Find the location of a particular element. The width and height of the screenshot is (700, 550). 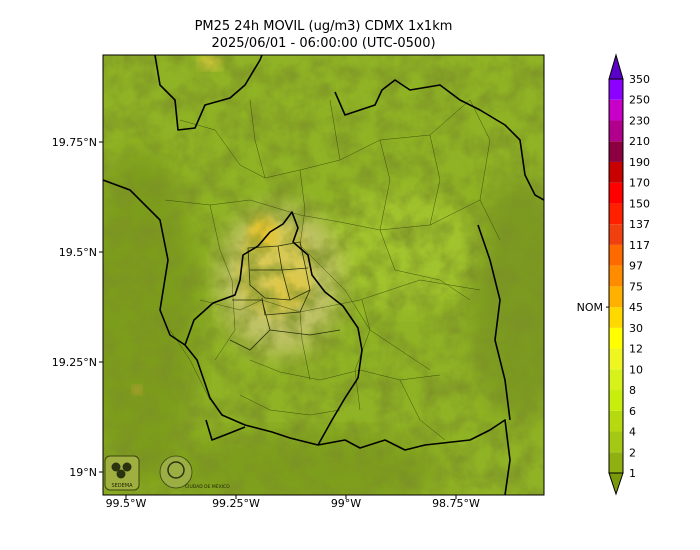

svg-text: SEDEMA is located at coordinates (122, 486).